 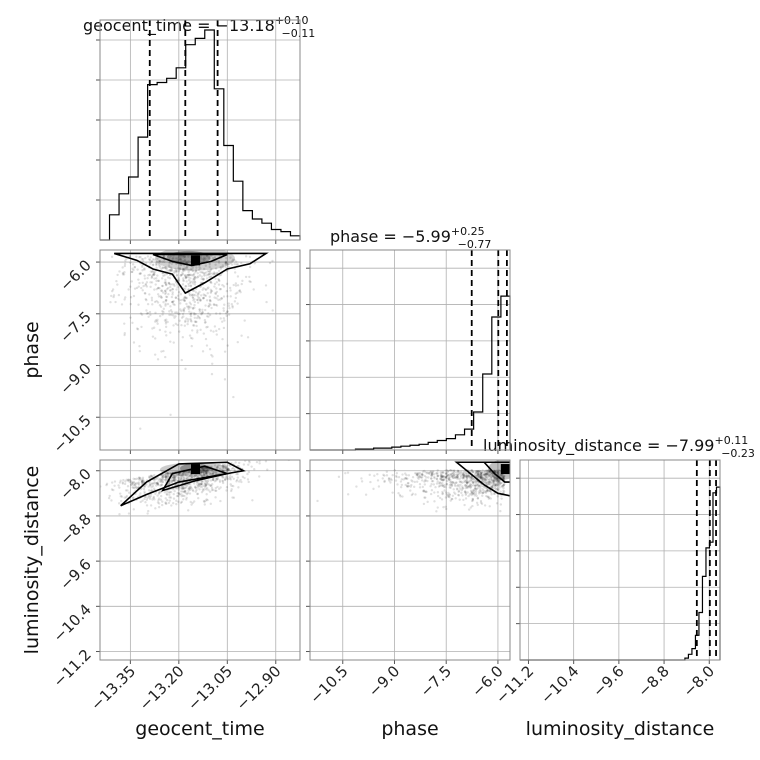 What do you see at coordinates (328, 684) in the screenshot?
I see `x-tick-label: −10.5` at bounding box center [328, 684].